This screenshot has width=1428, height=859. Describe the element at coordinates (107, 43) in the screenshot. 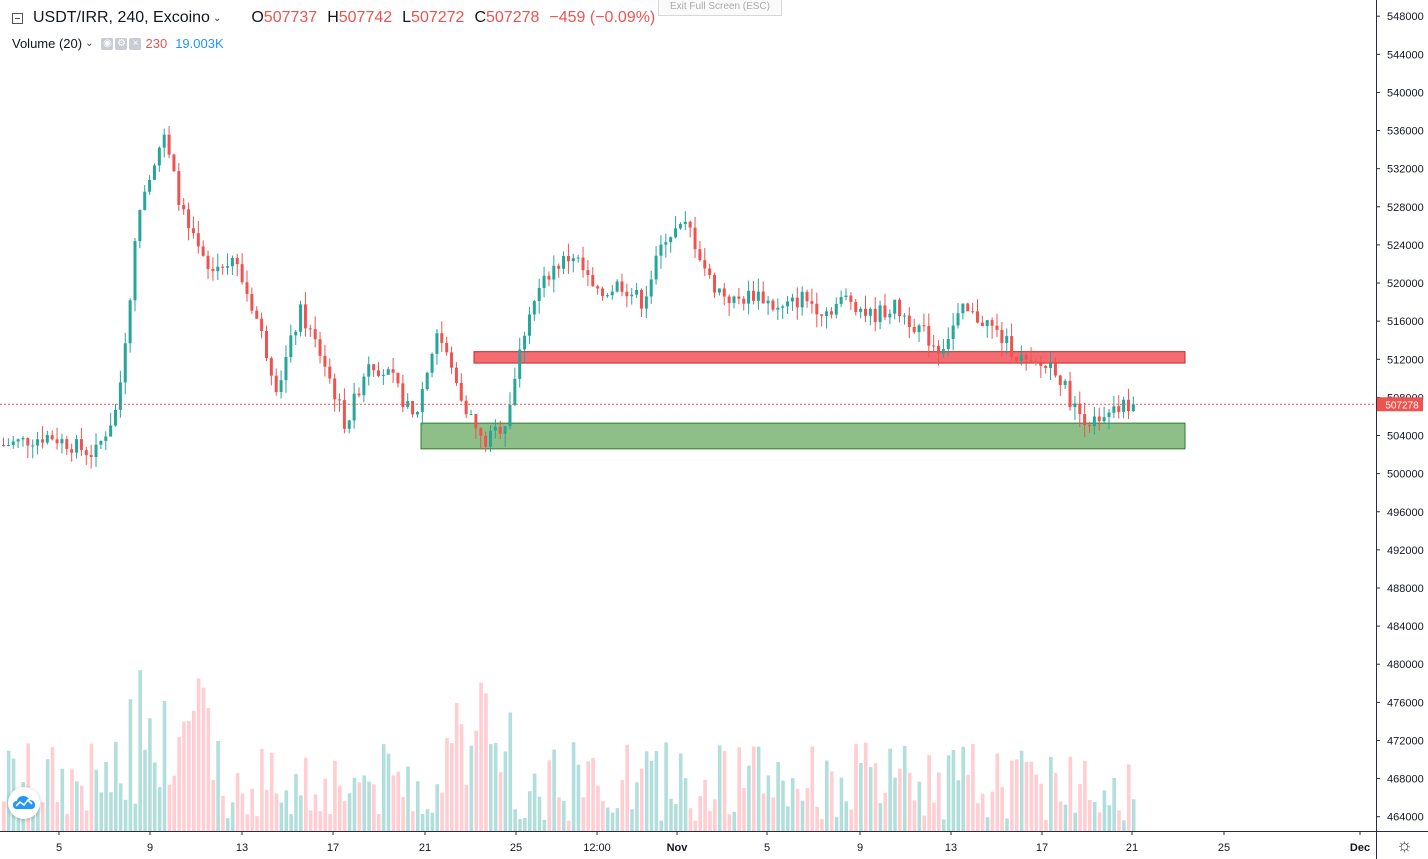

I see `eye-icon: ◉` at that location.